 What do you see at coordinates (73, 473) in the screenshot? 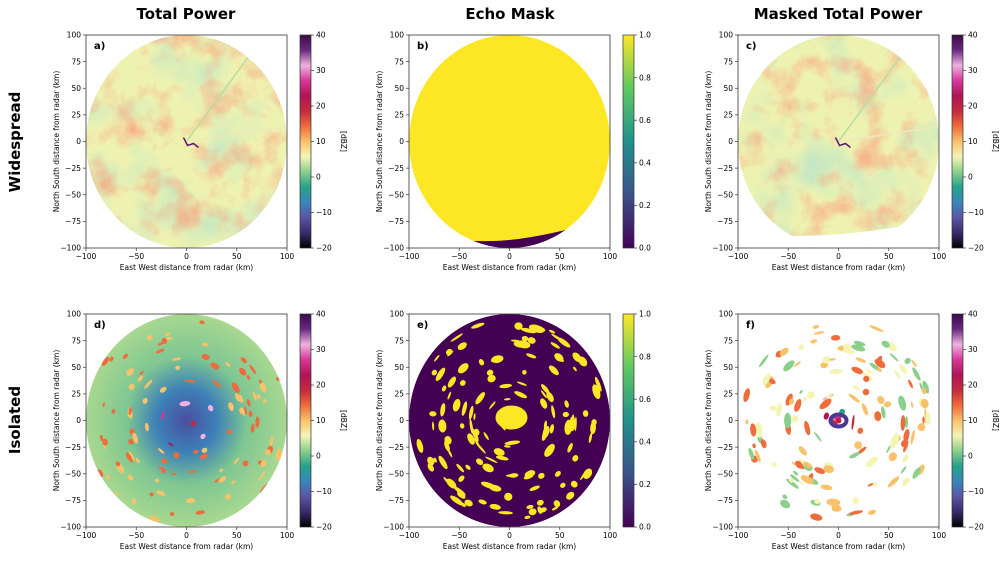
I see `y-tick-label: −50` at bounding box center [73, 473].